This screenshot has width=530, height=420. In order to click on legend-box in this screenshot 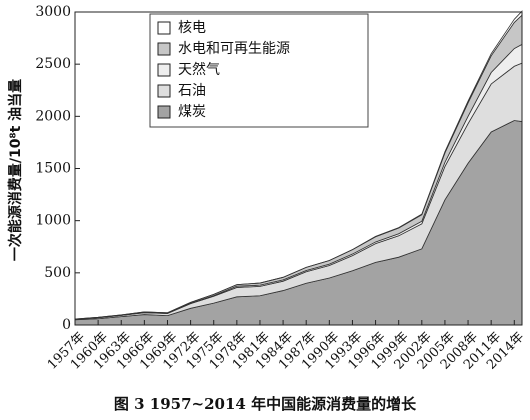, I will do `click(259, 70)`.